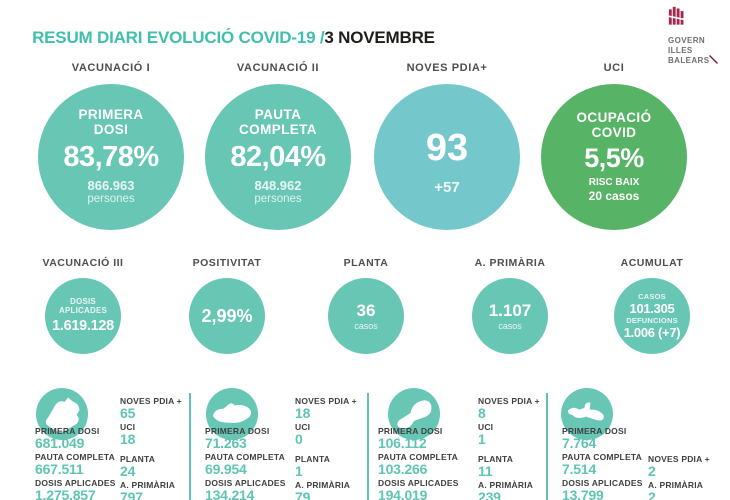  What do you see at coordinates (62, 414) in the screenshot?
I see `mallorca-island-icon` at bounding box center [62, 414].